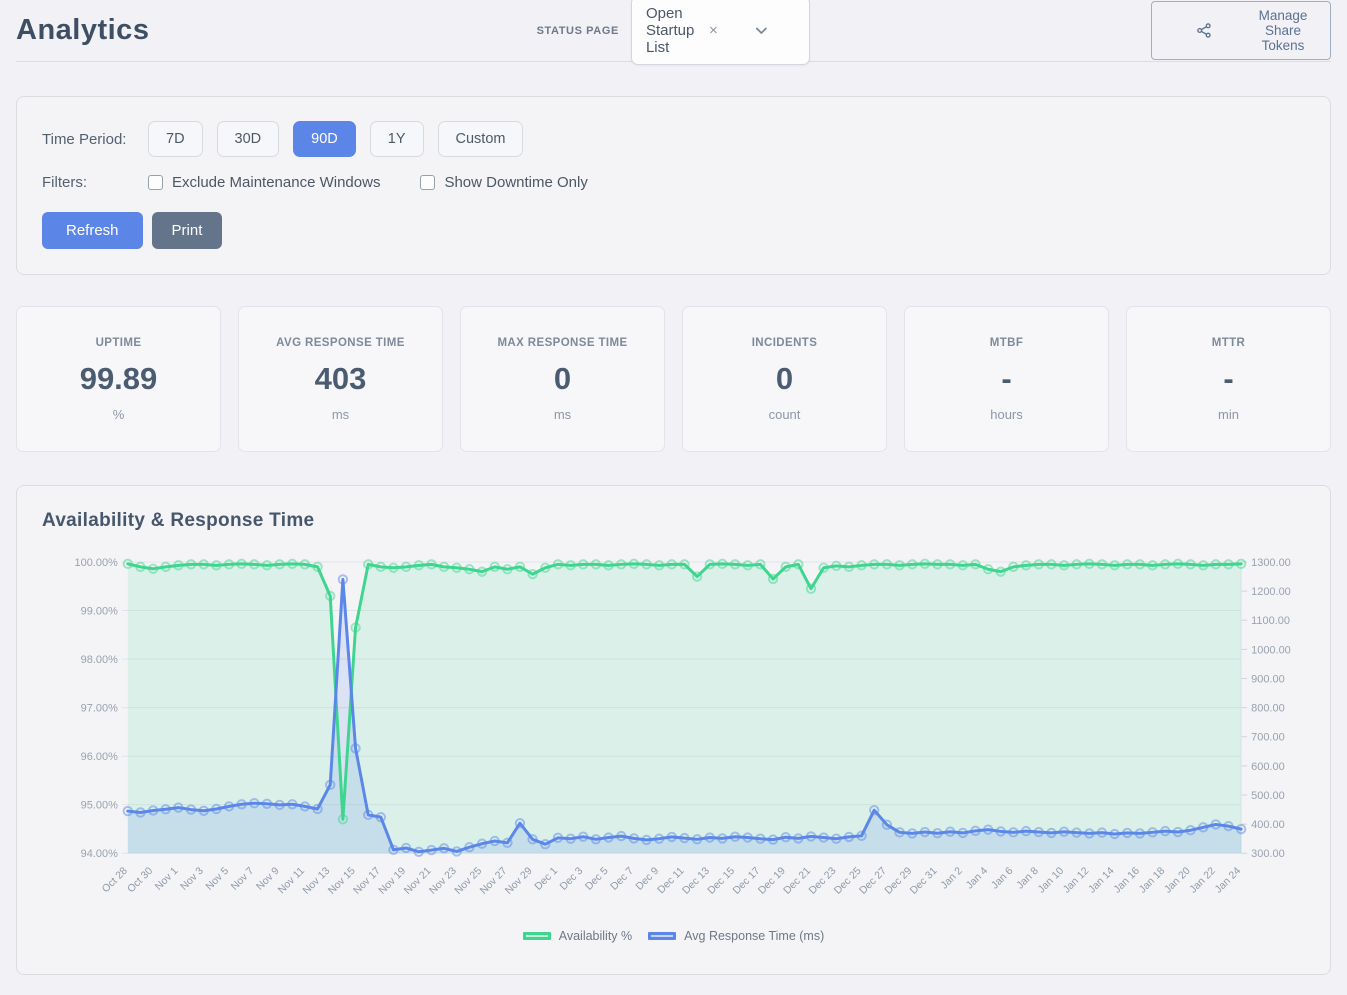 The image size is (1347, 995). I want to click on chart-title: Availability & Response Time, so click(178, 520).